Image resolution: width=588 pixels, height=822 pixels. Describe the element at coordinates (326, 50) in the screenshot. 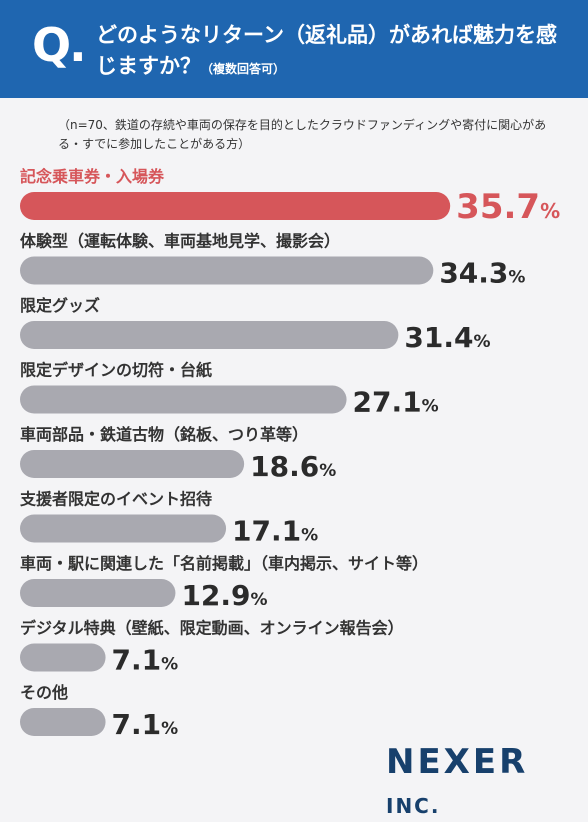

I see `question-title: どのようなリターン（返礼品）があれば魅力を感じますか？` at that location.